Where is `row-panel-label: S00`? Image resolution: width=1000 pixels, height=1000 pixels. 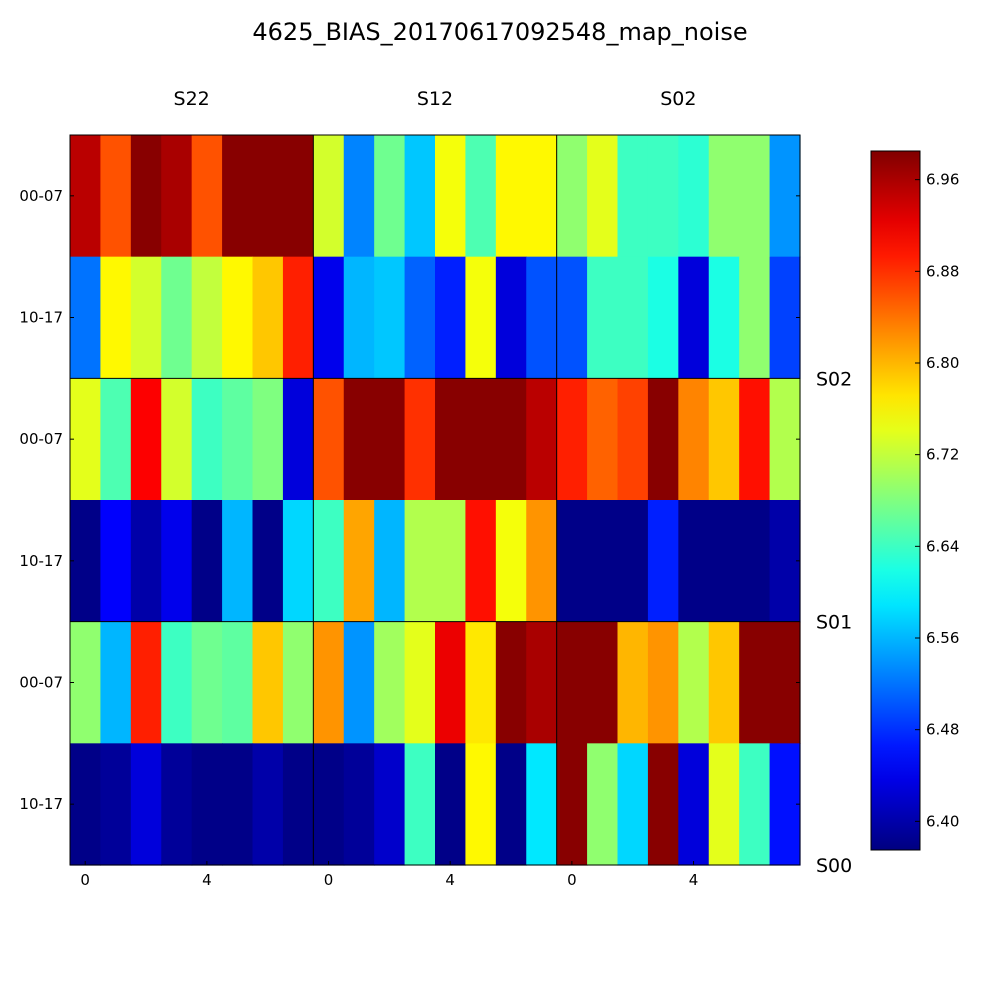 row-panel-label: S00 is located at coordinates (834, 866).